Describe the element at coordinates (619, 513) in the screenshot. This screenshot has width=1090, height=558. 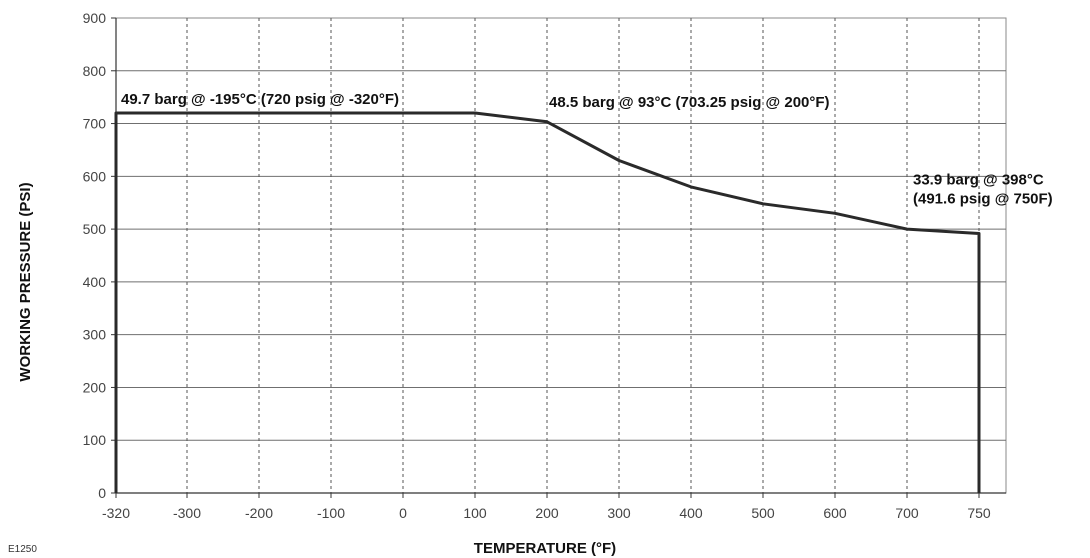
I see `x-tick-label: 300` at that location.